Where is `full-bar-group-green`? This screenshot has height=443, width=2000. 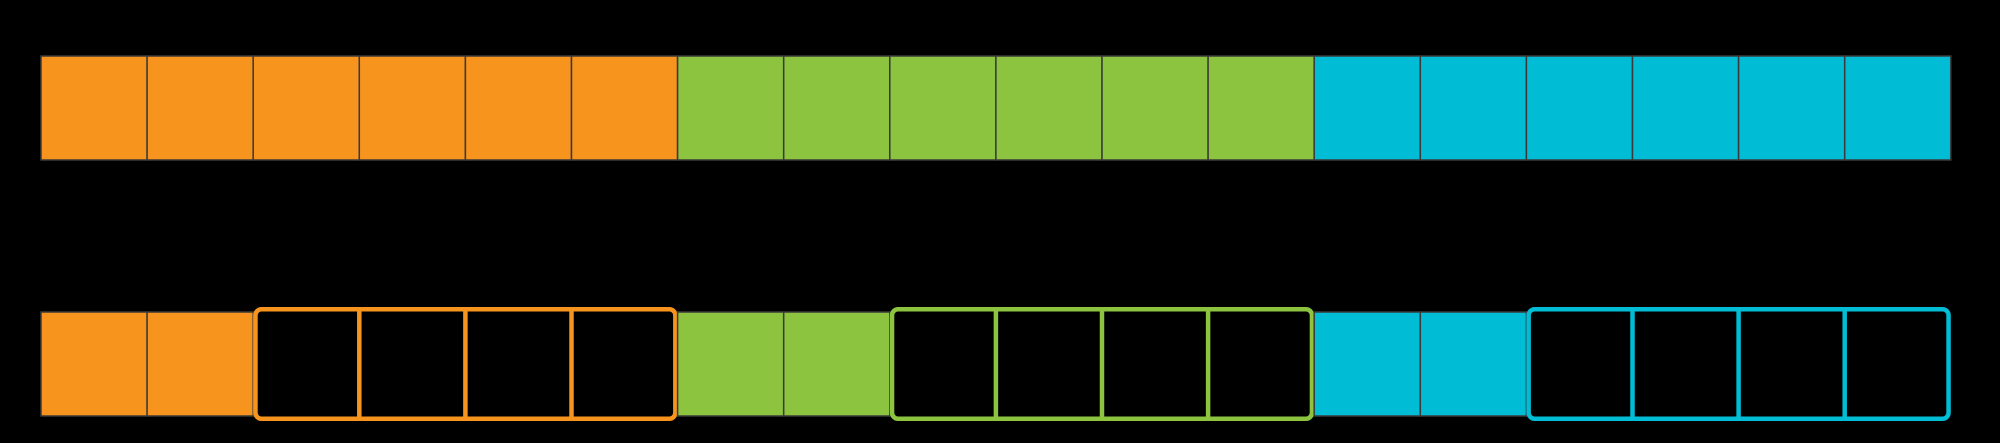 full-bar-group-green is located at coordinates (995, 108).